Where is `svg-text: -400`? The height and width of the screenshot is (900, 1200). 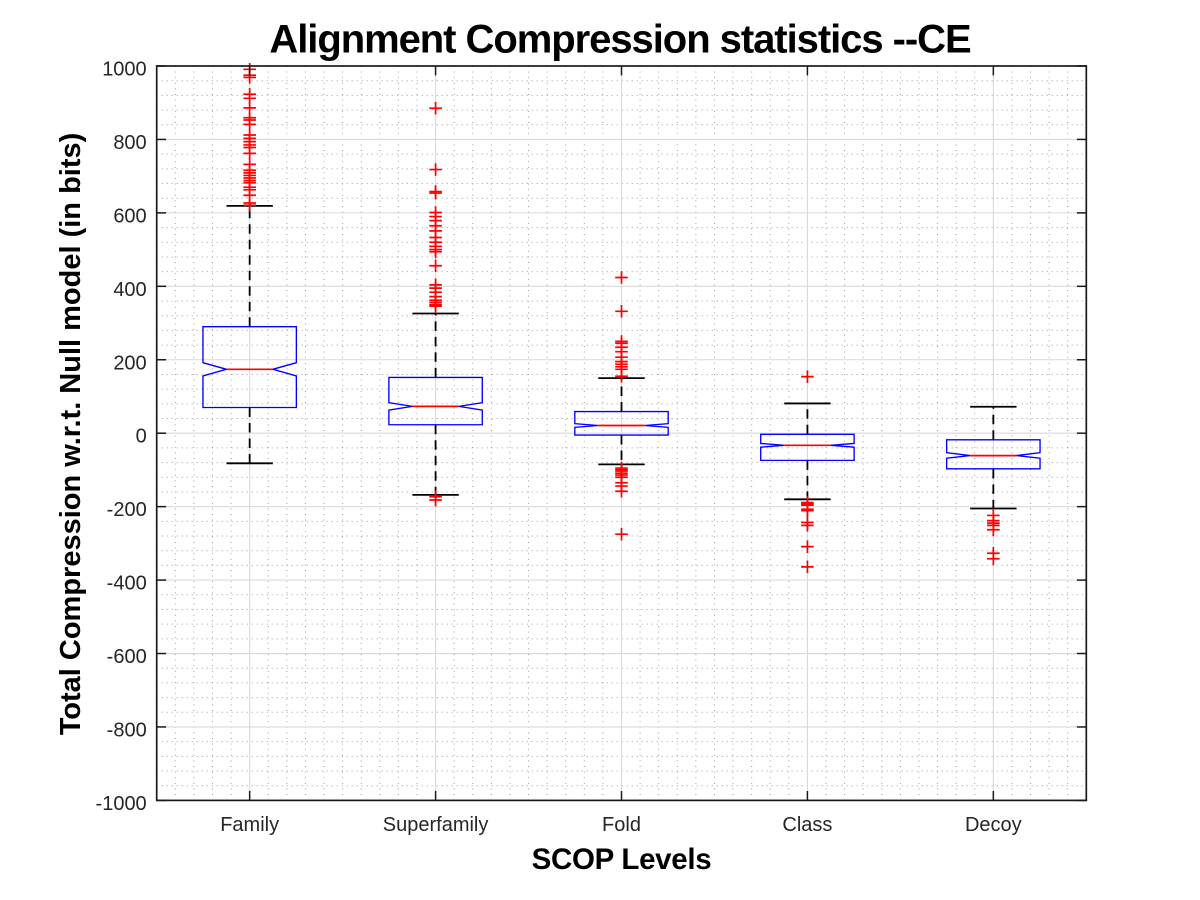 svg-text: -400 is located at coordinates (127, 584).